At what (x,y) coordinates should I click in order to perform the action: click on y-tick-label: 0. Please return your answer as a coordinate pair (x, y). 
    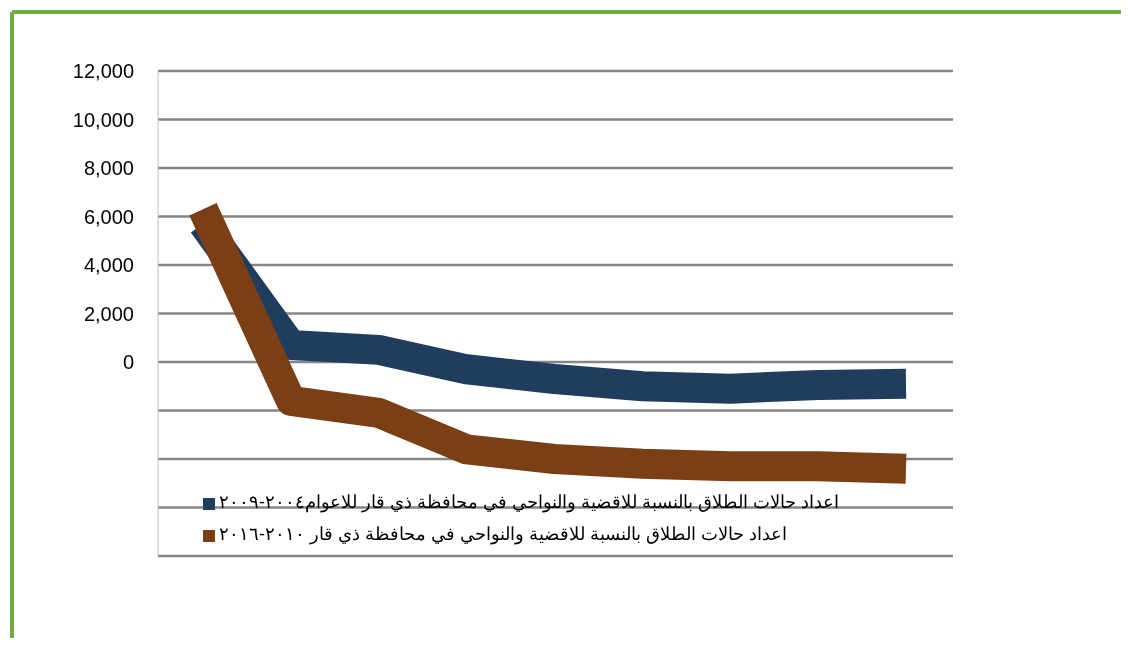
    Looking at the image, I should click on (128, 362).